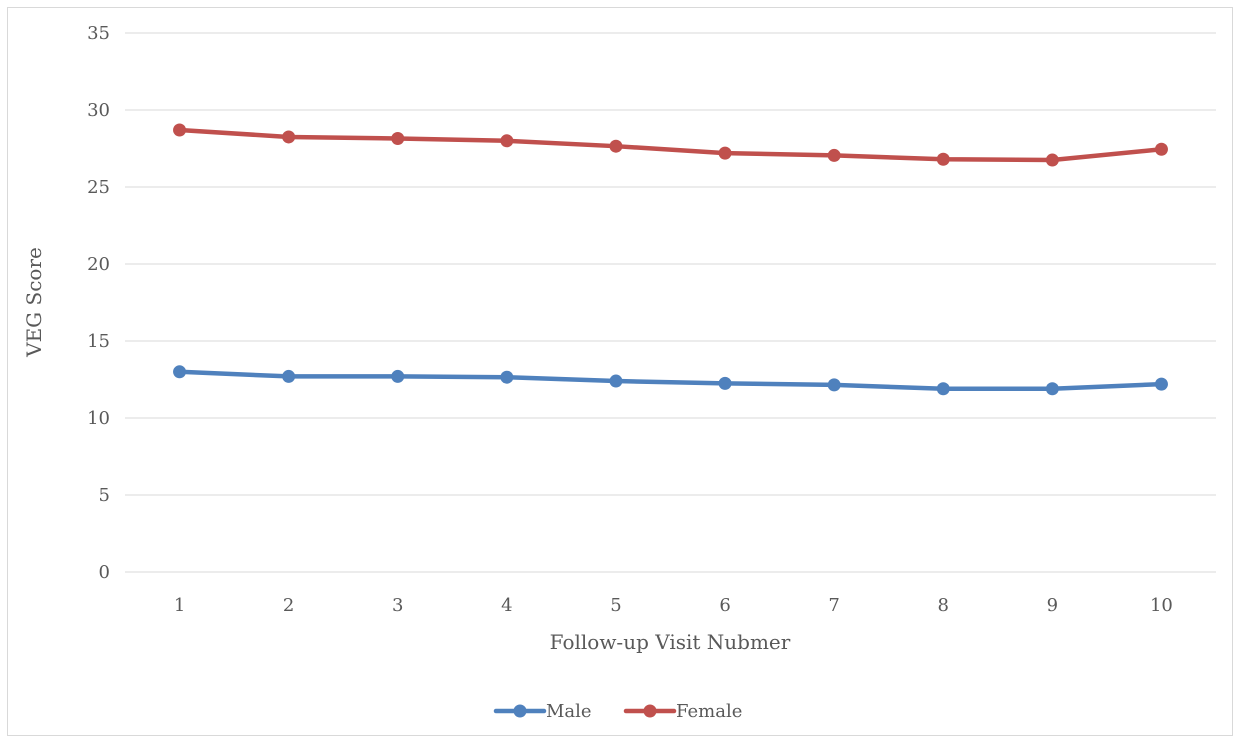  What do you see at coordinates (542, 711) in the screenshot?
I see `legend-item-male: Male` at bounding box center [542, 711].